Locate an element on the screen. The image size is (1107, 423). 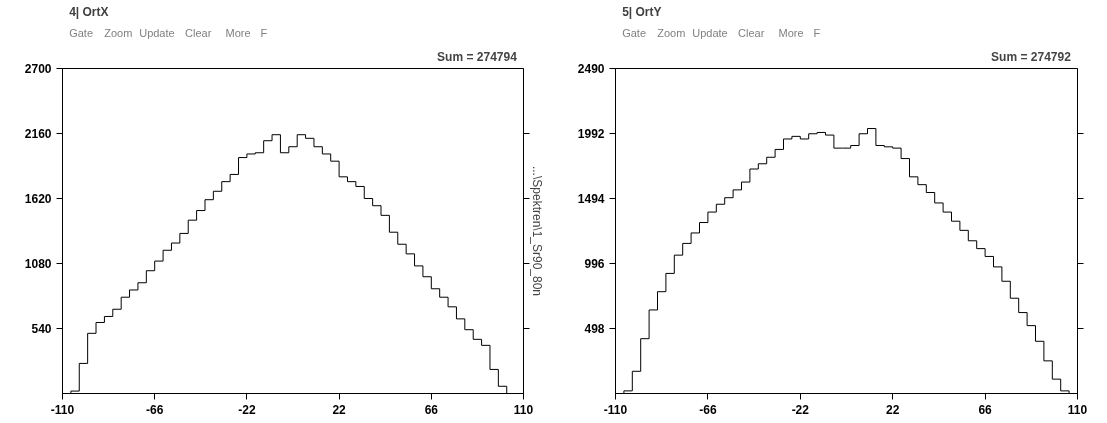
y-tick-label: 2700 is located at coordinates (38, 69).